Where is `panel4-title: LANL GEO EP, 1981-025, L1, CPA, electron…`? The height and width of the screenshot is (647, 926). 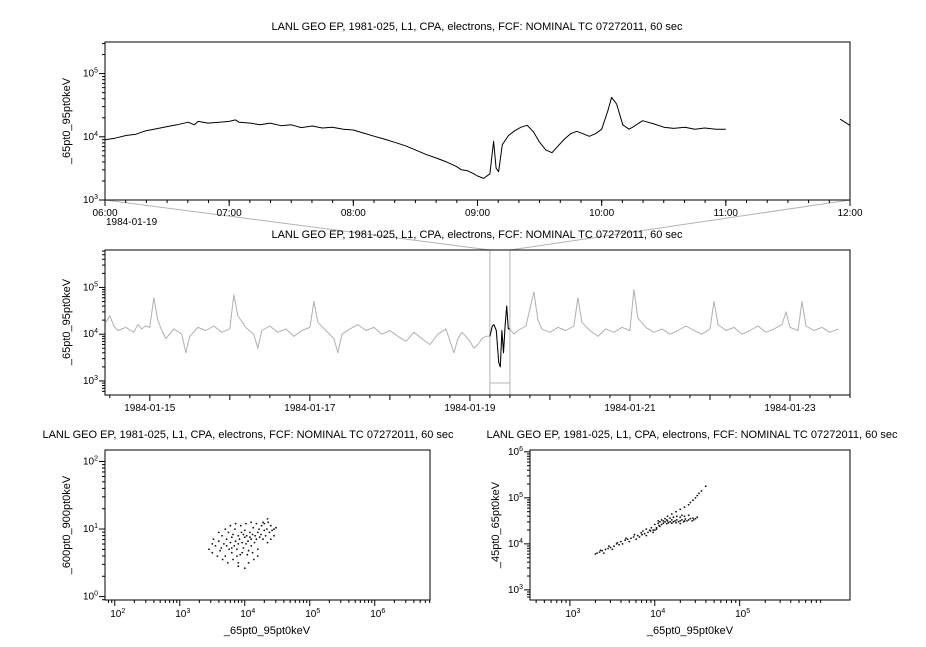 panel4-title: LANL GEO EP, 1981-025, L1, CPA, electron… is located at coordinates (692, 435).